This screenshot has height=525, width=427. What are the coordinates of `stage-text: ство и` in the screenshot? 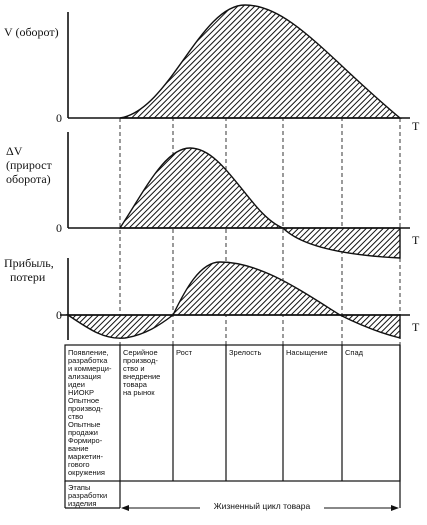 It's located at (134, 368).